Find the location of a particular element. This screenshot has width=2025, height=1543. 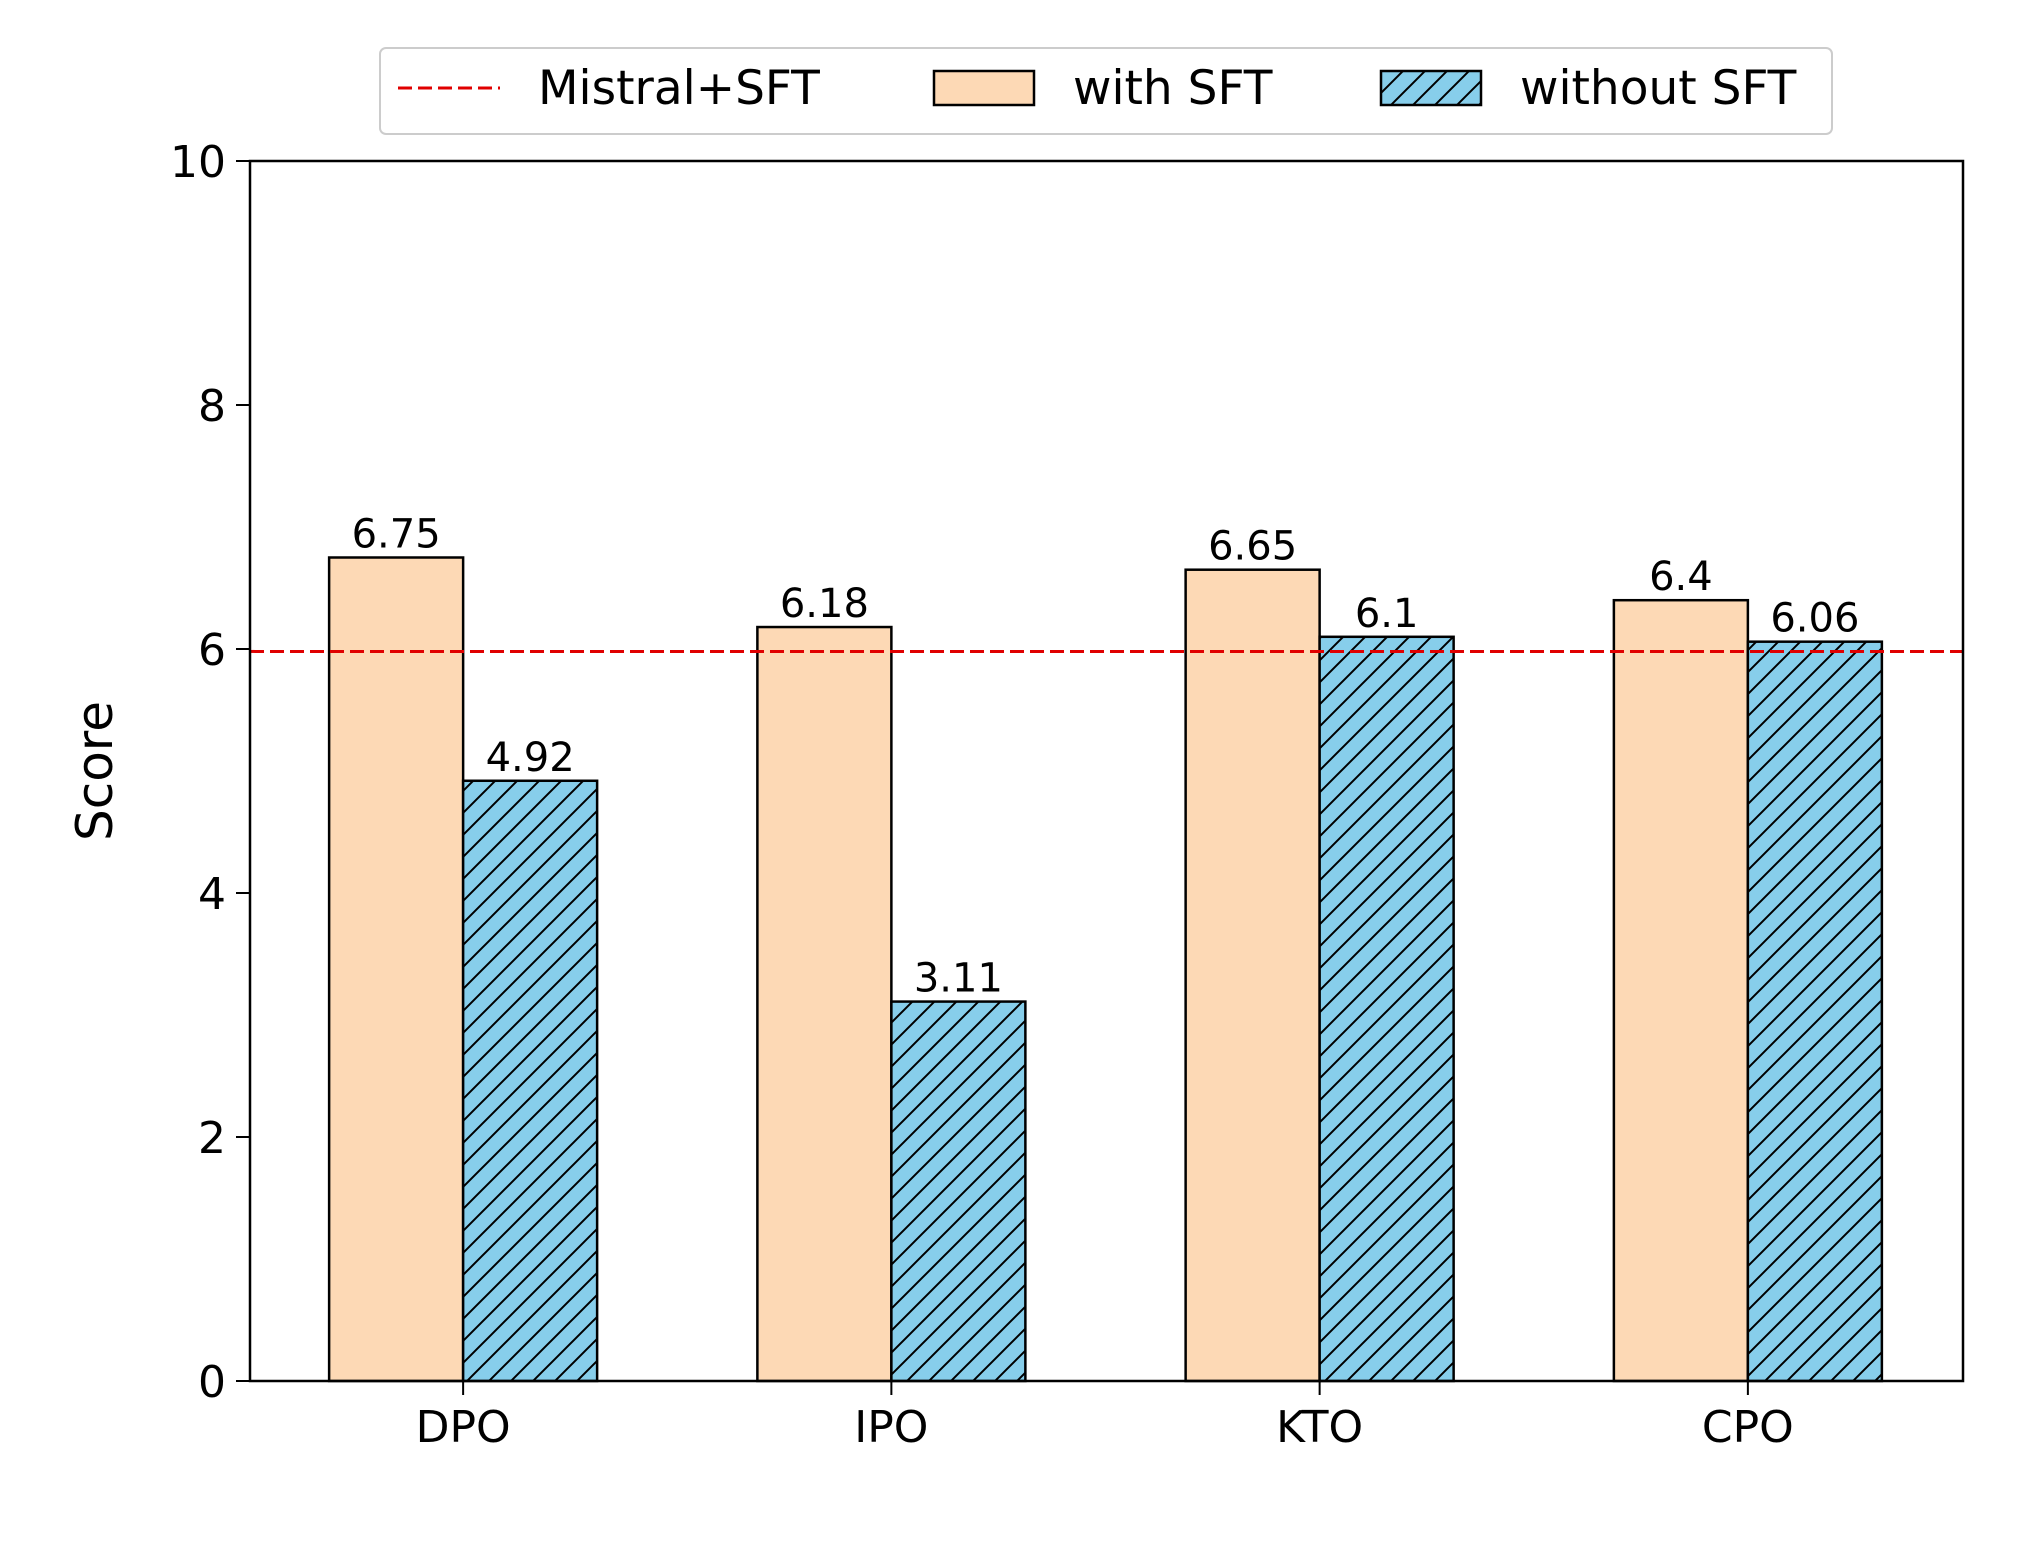

bar-data-label: 6.18 is located at coordinates (824, 604).